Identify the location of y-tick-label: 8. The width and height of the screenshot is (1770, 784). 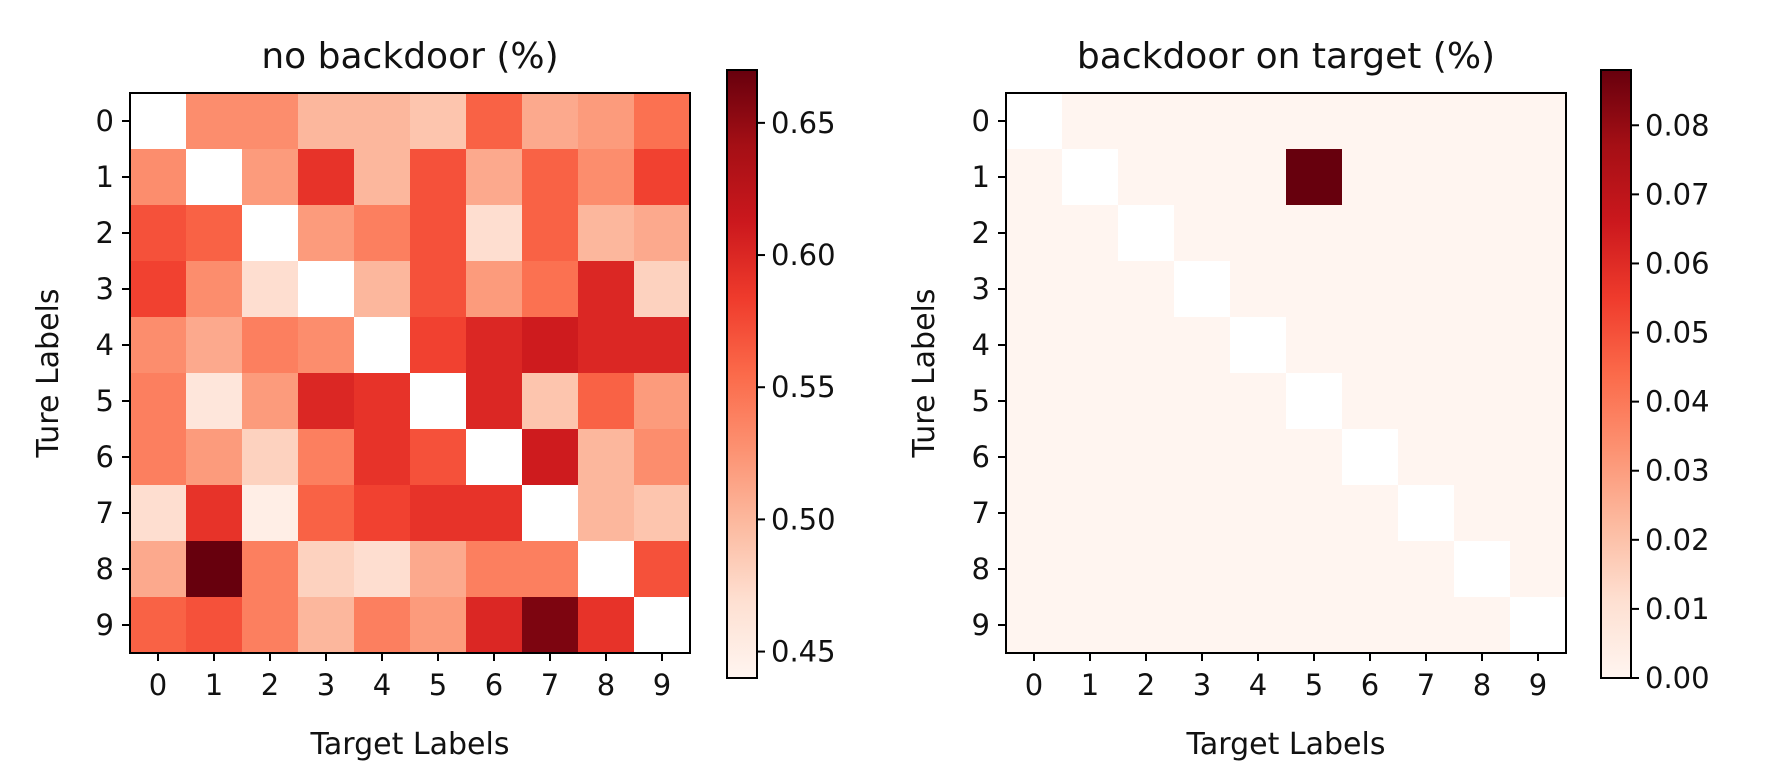
(105, 569).